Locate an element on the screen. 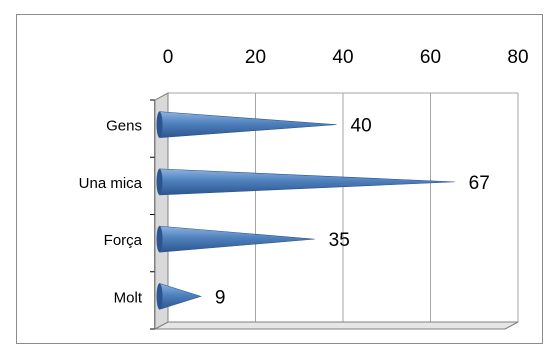 This screenshot has width=550, height=344. x-tick-label: 40 is located at coordinates (342, 57).